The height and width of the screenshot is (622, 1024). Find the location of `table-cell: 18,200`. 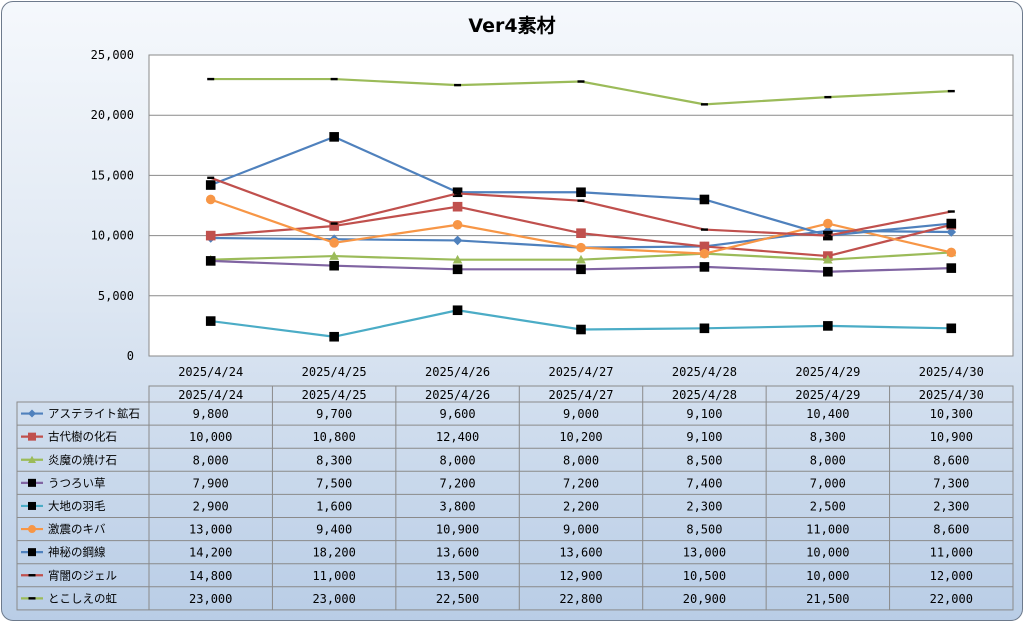

table-cell: 18,200 is located at coordinates (333, 553).